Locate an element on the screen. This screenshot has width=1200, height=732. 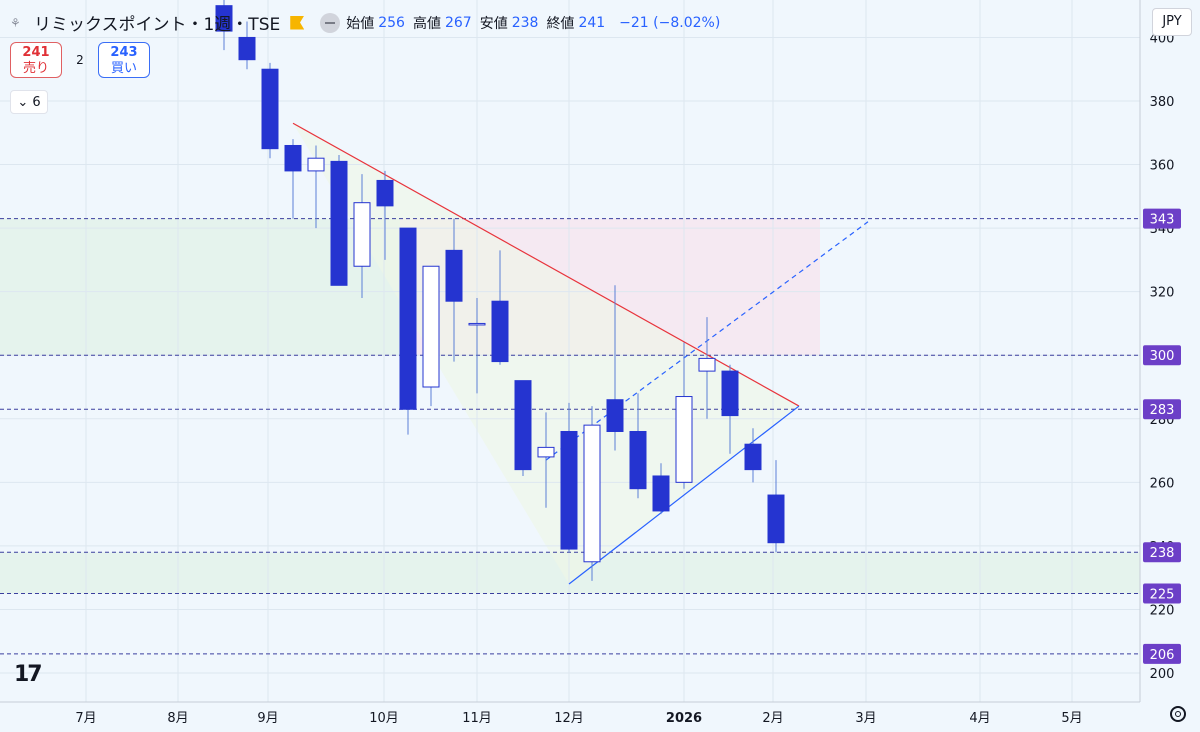
x-tick-label-7: 2月 is located at coordinates (772, 718).